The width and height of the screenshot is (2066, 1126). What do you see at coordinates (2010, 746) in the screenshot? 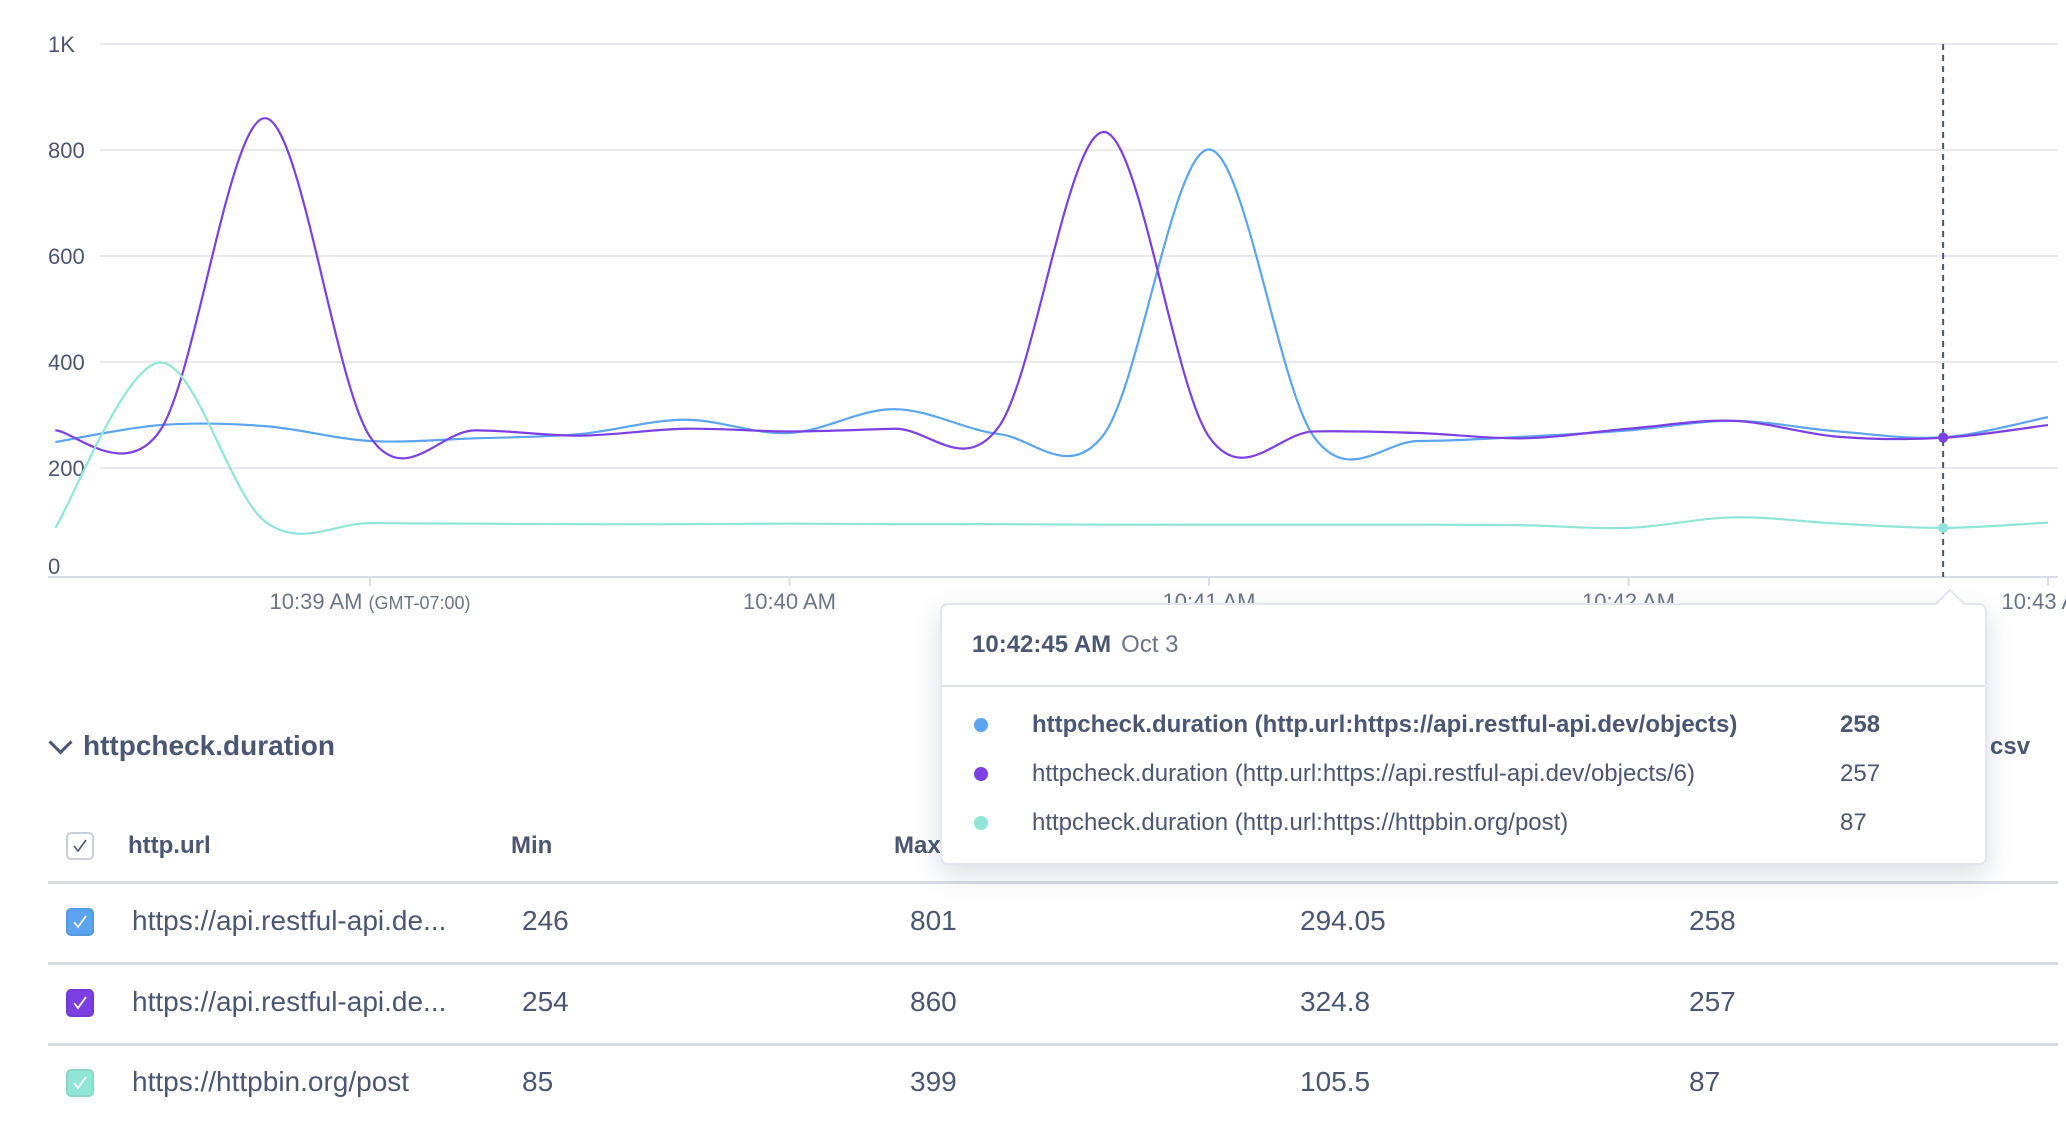
I see `export-csv-button: csv` at bounding box center [2010, 746].